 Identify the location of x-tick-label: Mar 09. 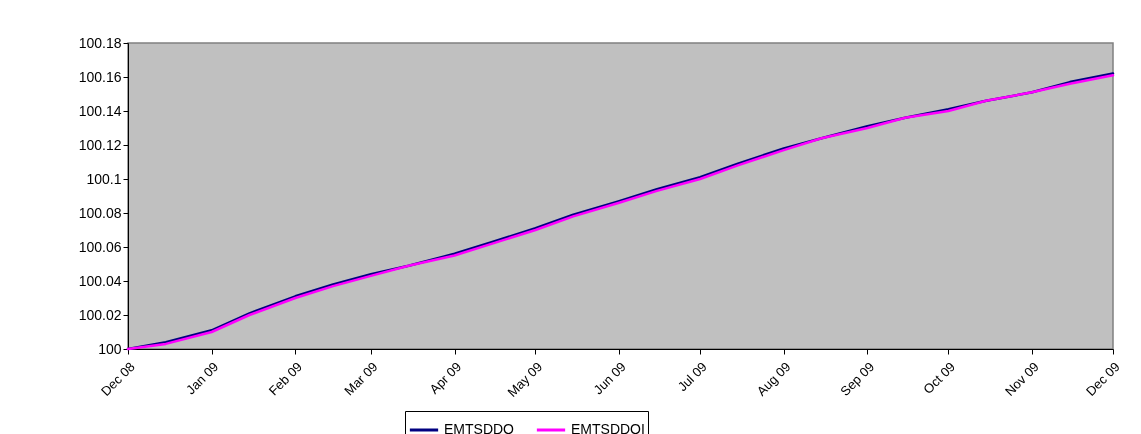
(361, 379).